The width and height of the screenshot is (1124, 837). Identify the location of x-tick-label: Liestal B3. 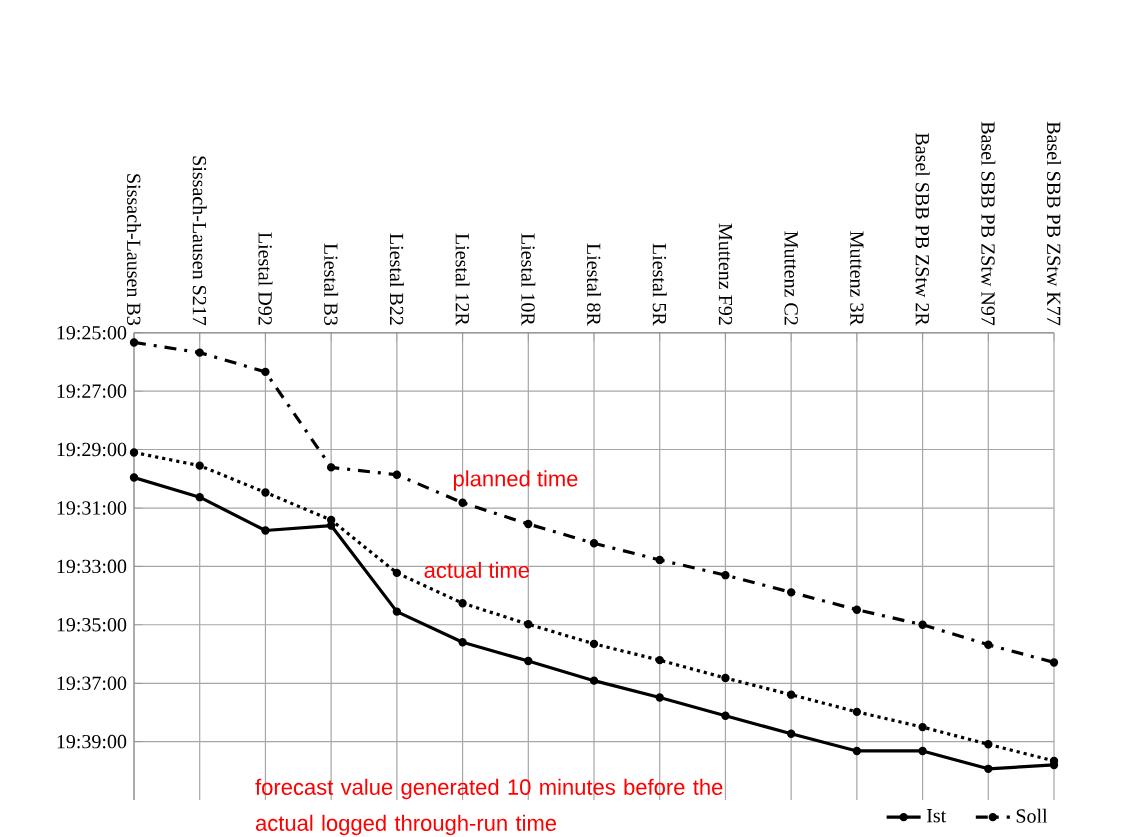
(331, 284).